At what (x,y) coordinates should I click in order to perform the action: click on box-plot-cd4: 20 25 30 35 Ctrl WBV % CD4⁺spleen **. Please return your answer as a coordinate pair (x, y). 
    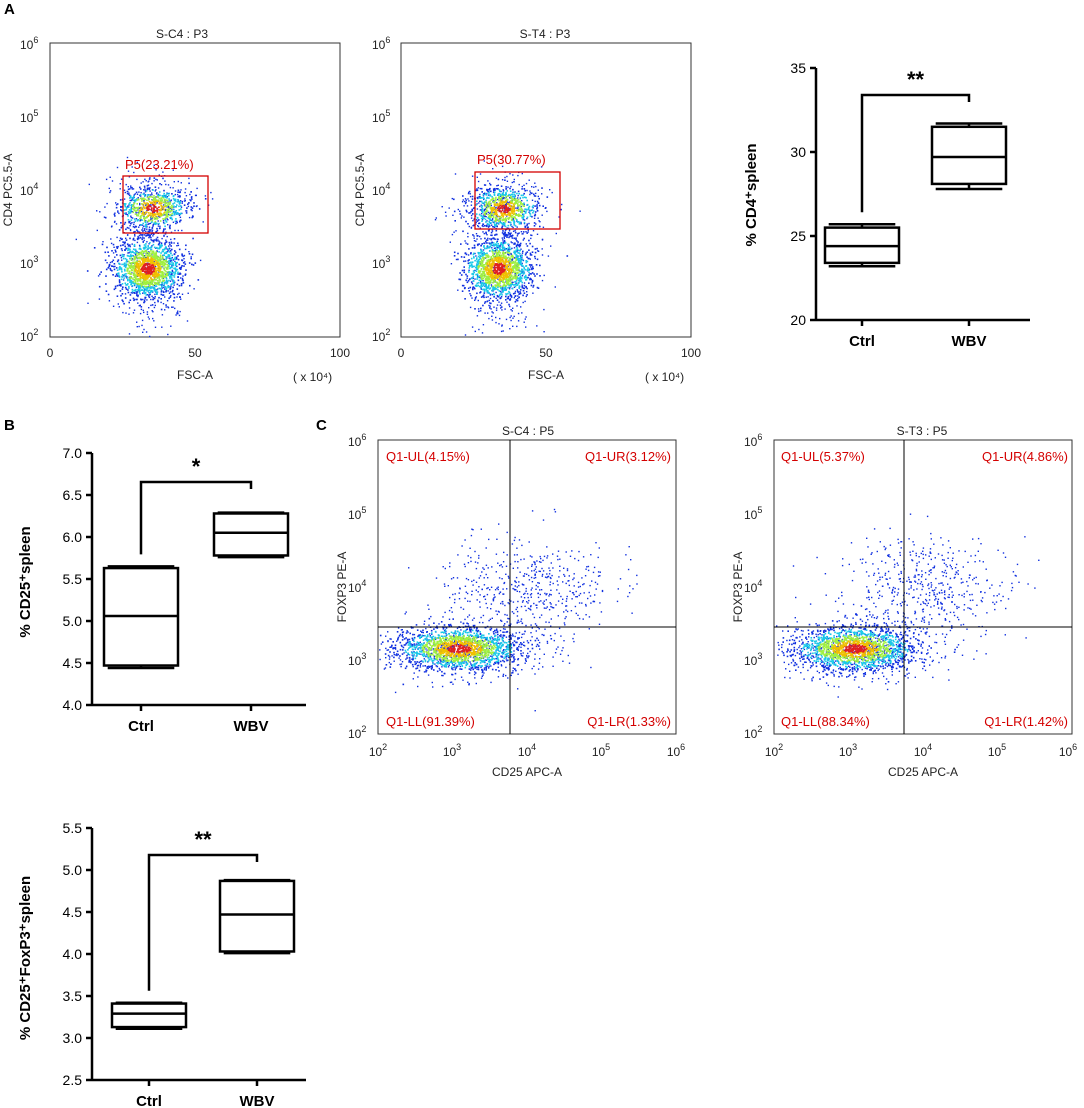
    Looking at the image, I should click on (886, 205).